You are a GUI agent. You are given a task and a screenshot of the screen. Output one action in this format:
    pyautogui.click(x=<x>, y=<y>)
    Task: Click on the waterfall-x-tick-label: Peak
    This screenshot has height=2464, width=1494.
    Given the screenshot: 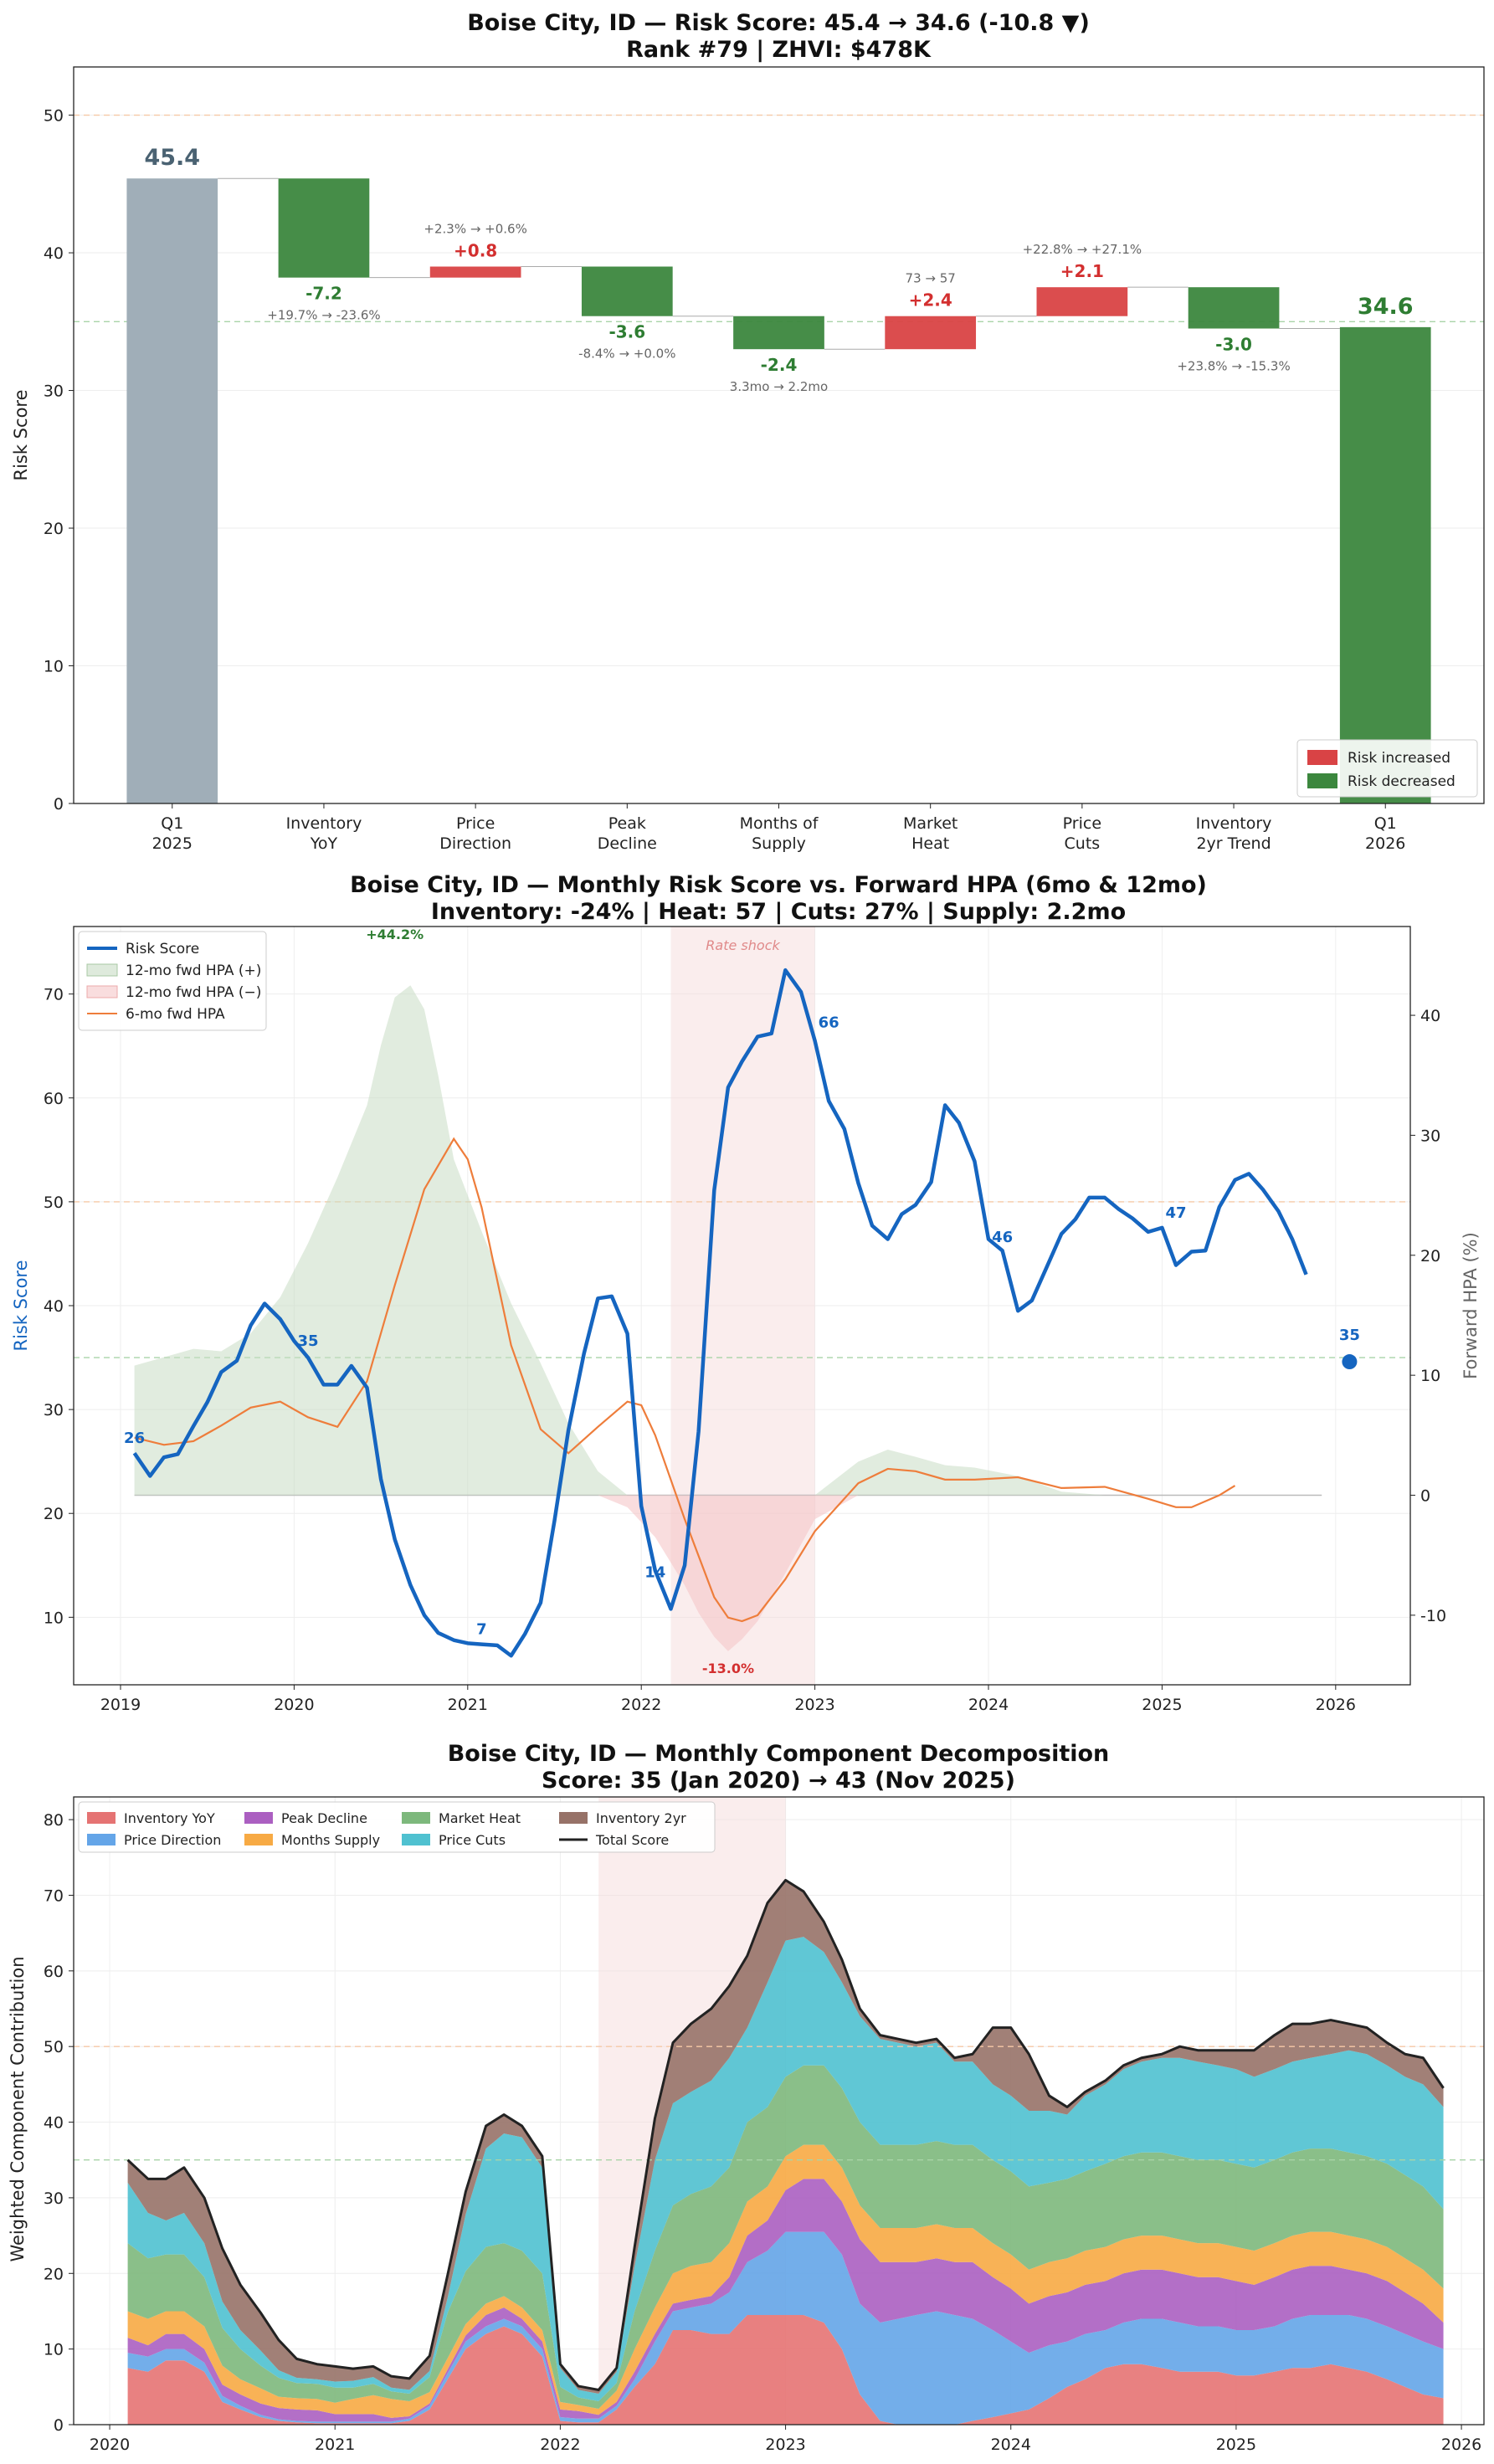 What is the action you would take?
    pyautogui.click(x=627, y=823)
    